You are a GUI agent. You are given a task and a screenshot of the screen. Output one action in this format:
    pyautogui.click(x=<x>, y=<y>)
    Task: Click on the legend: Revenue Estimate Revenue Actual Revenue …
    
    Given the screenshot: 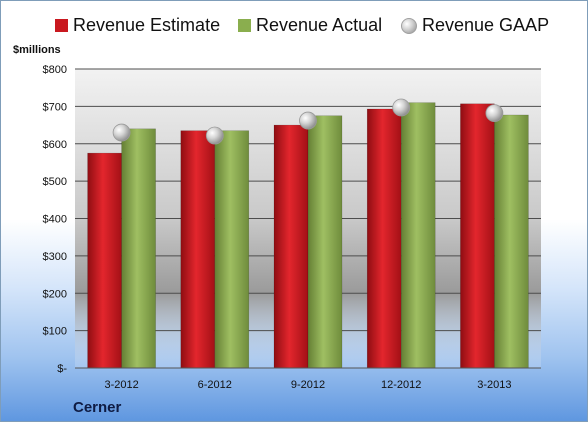 What is the action you would take?
    pyautogui.click(x=294, y=29)
    